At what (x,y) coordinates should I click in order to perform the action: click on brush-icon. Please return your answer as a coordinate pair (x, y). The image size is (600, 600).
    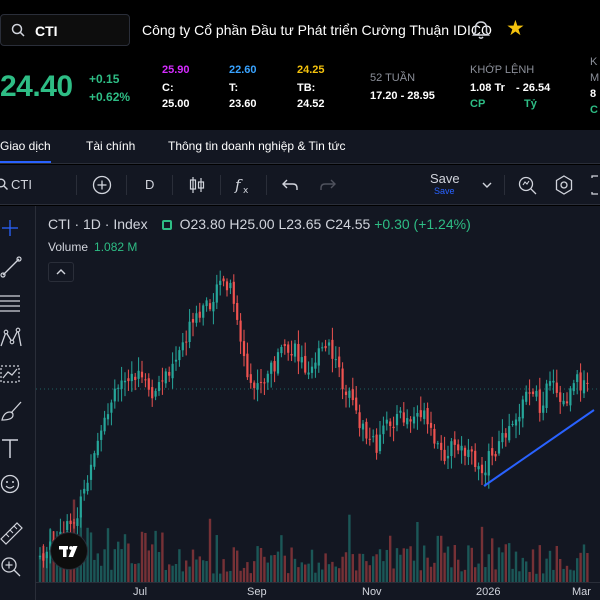
    Looking at the image, I should click on (13, 411).